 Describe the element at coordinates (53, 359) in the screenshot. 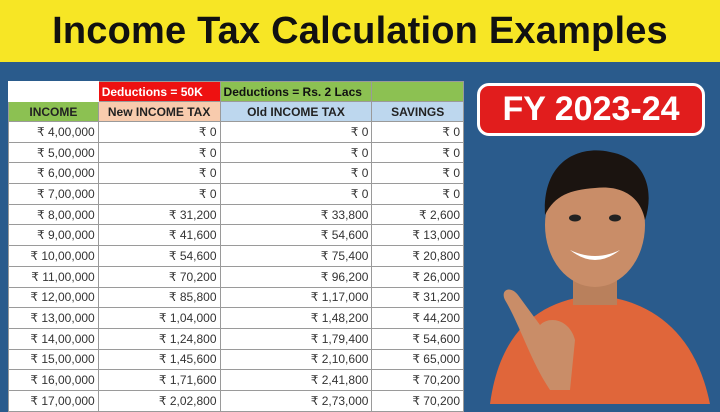

I see `income-cell: ₹ 15,00,000` at that location.